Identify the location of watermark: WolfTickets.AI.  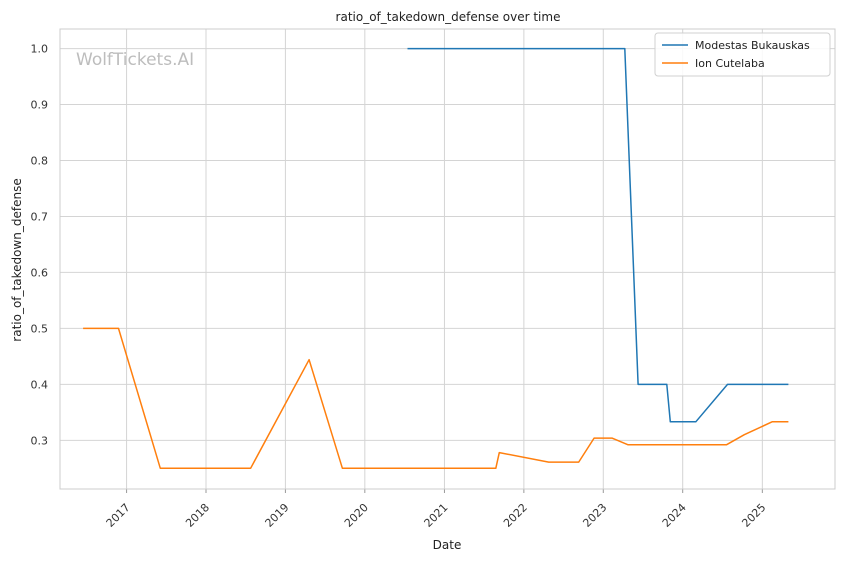
(135, 60).